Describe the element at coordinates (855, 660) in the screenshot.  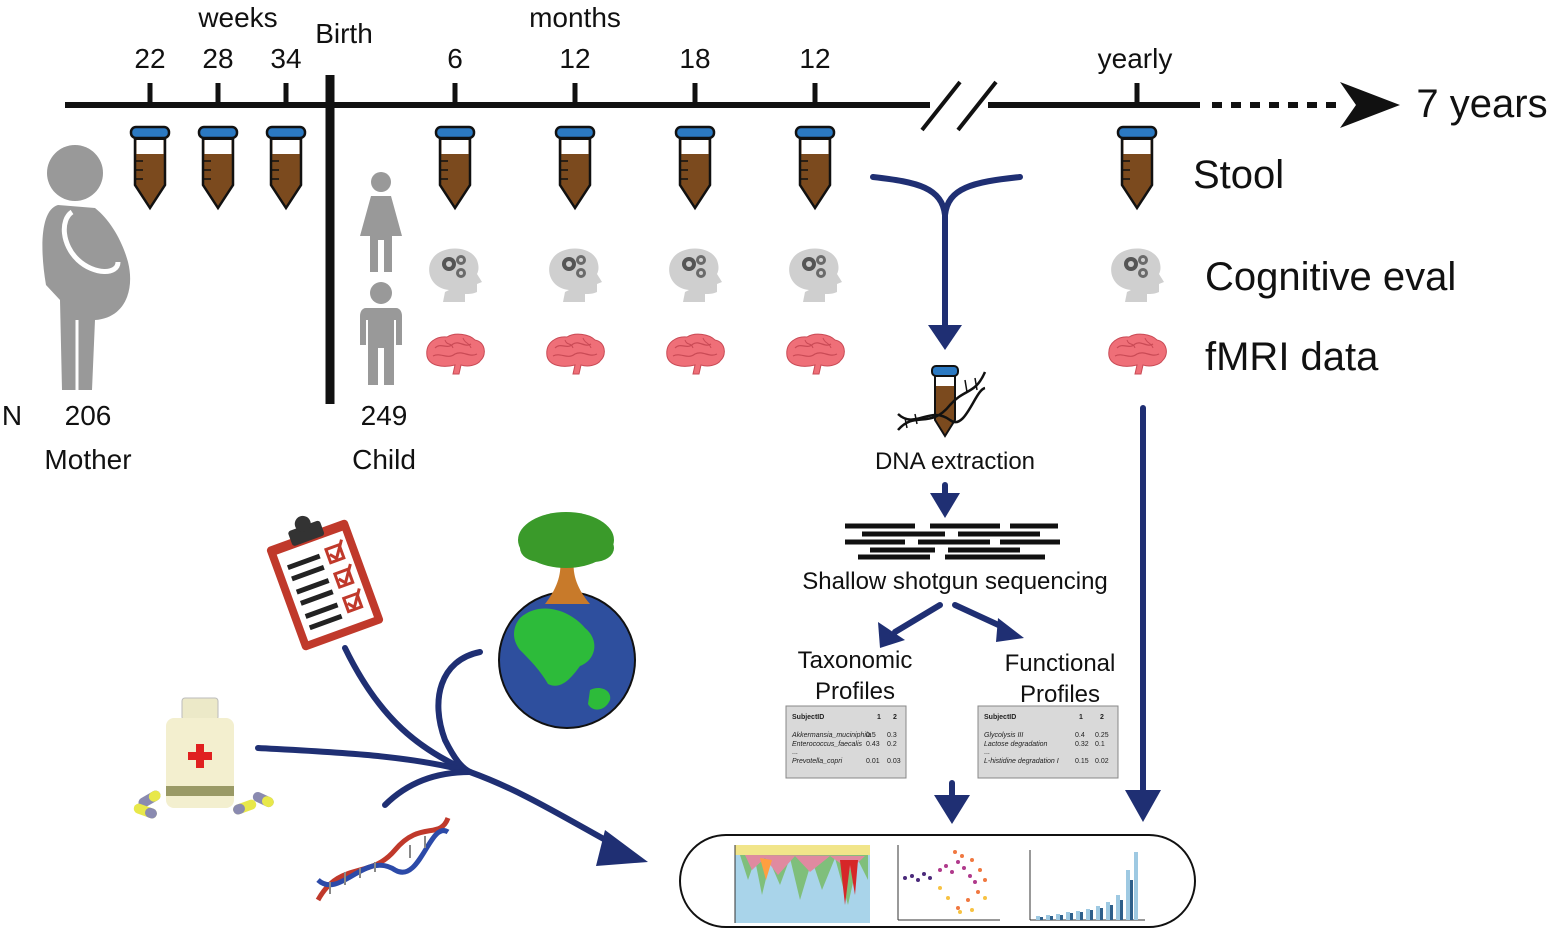
I see `taxonomic-label-line1: Taxonomic` at that location.